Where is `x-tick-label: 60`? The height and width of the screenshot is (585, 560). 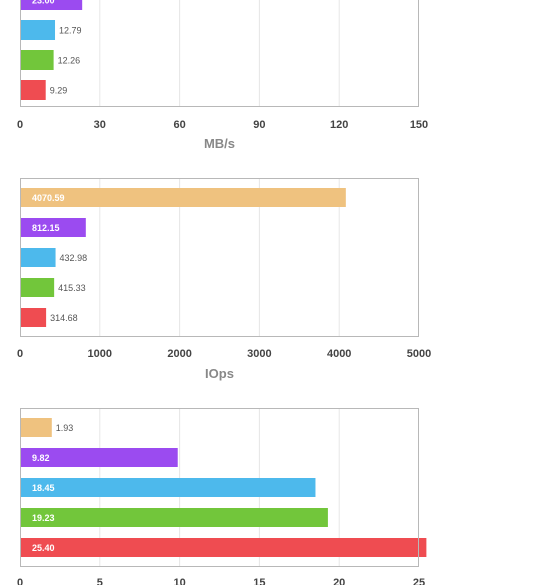
x-tick-label: 60 is located at coordinates (179, 125).